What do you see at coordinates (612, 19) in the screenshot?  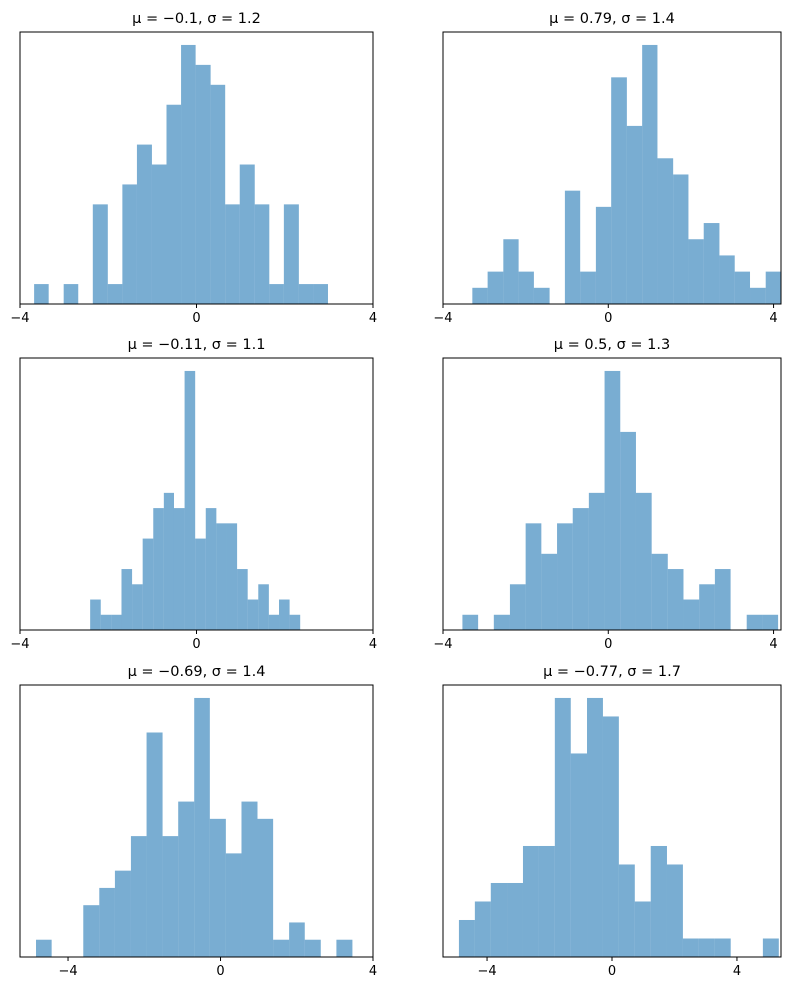 I see `chart-title: μ = 0.79, σ = 1.4` at bounding box center [612, 19].